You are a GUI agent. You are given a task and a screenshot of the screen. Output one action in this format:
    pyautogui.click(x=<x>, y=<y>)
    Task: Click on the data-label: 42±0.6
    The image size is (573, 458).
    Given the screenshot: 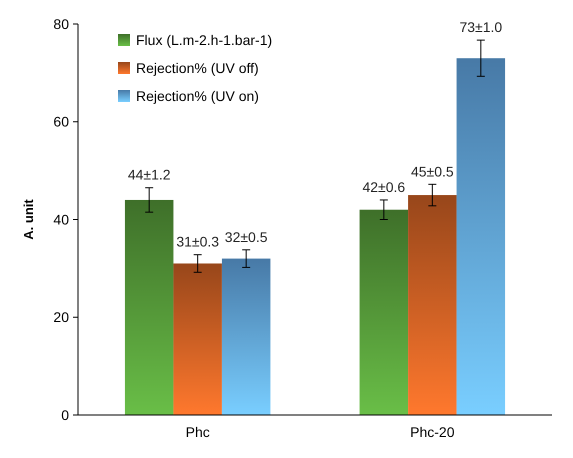 What is the action you would take?
    pyautogui.click(x=384, y=186)
    